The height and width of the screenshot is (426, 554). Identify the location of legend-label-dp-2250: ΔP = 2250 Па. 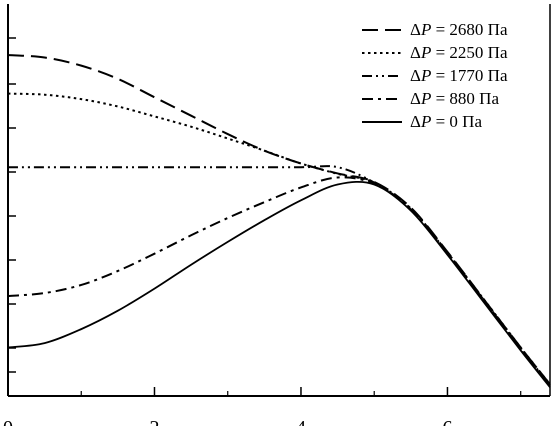
(459, 52).